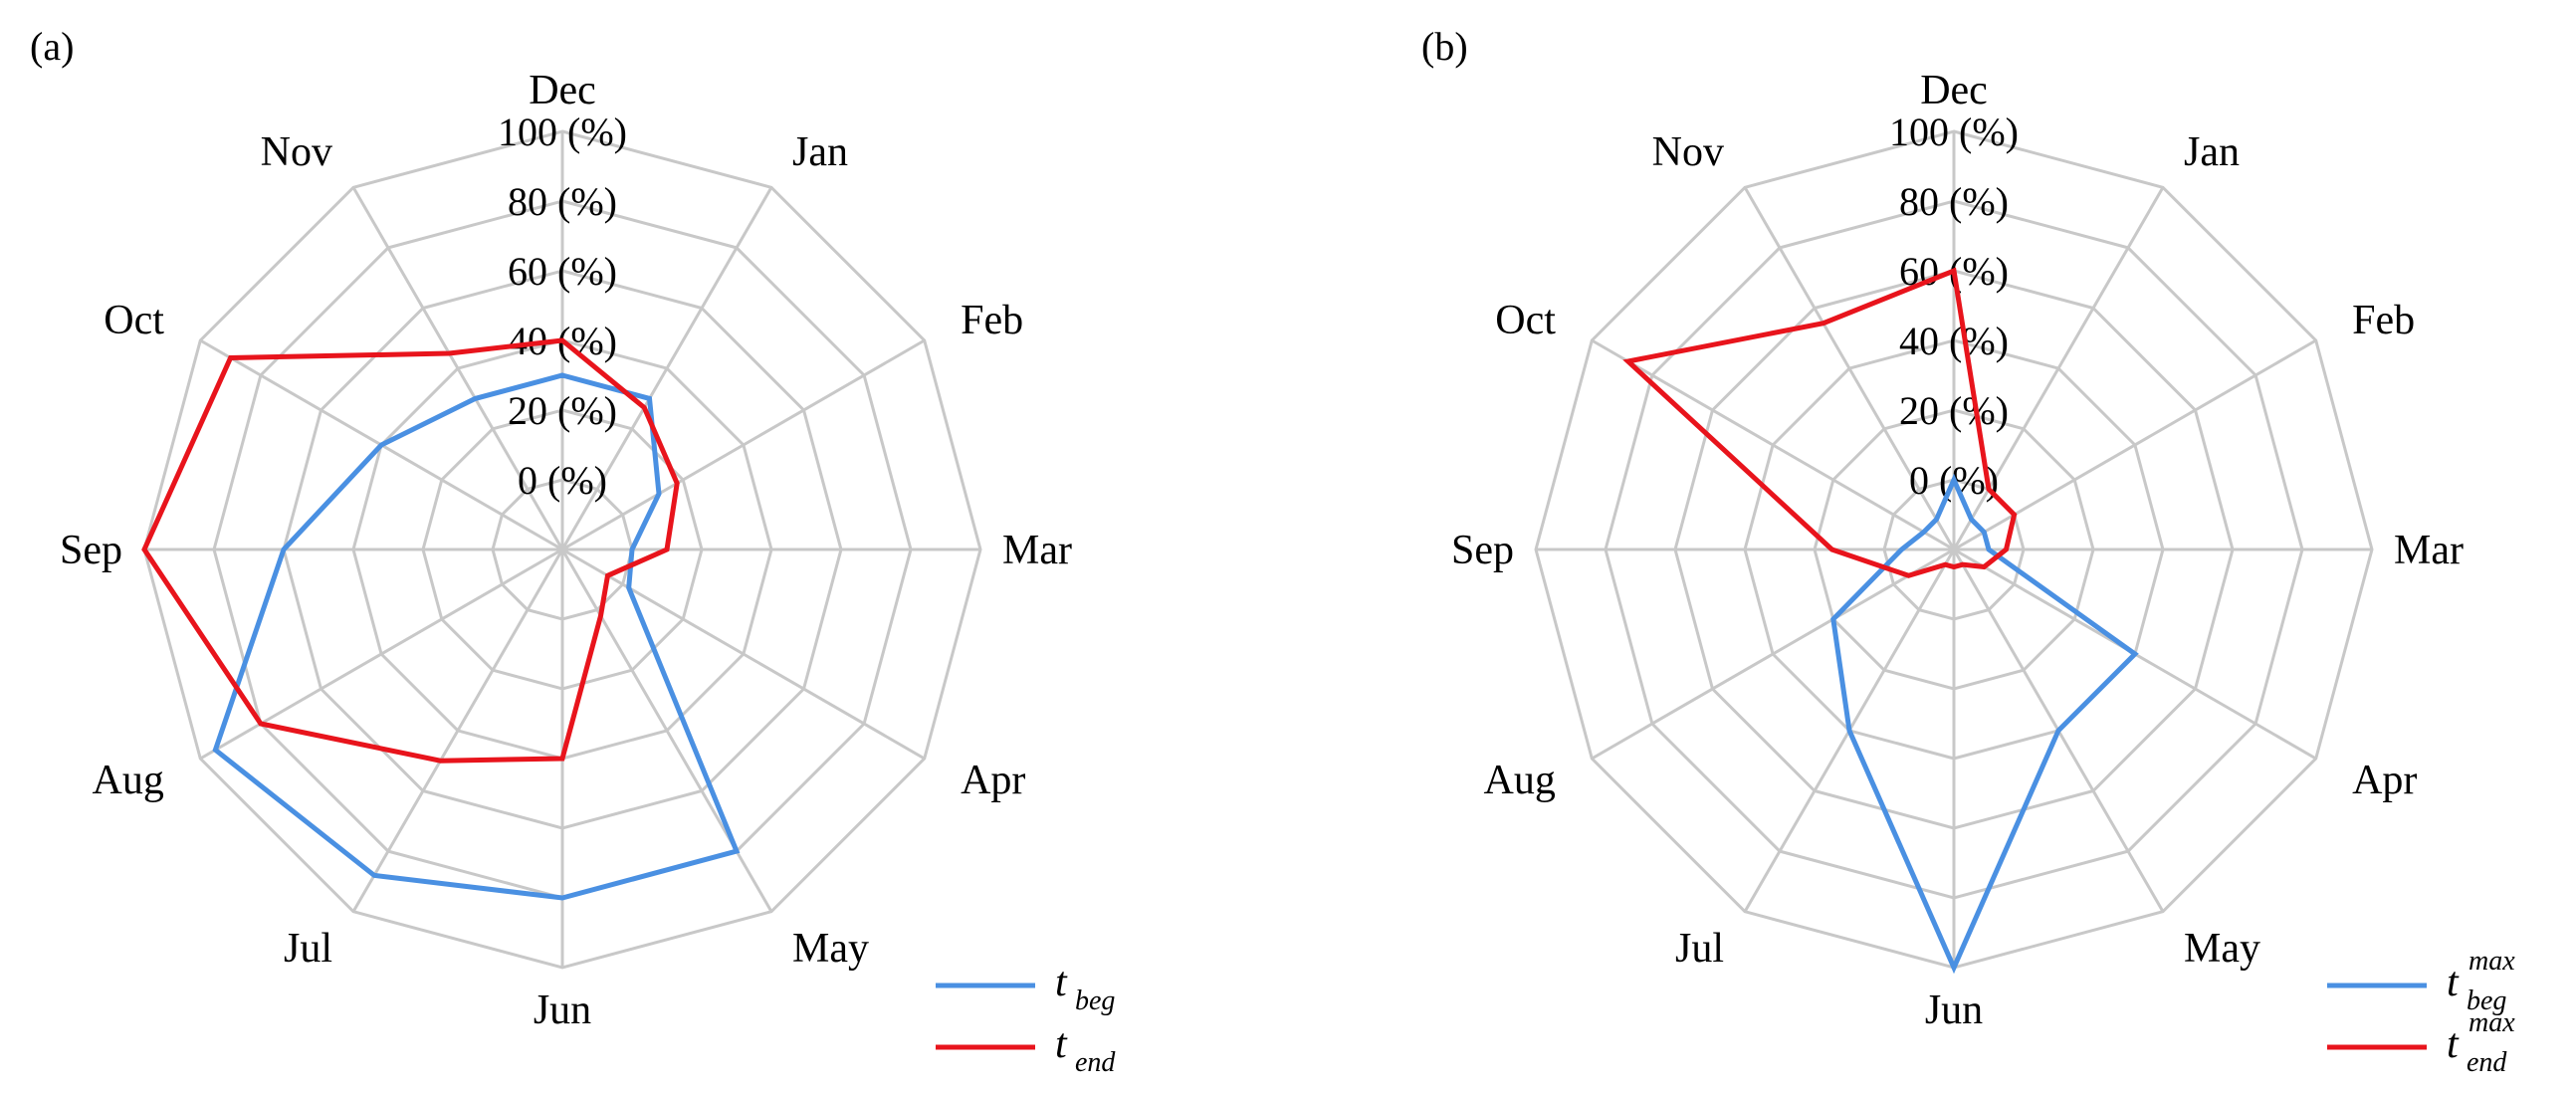 Image resolution: width=2576 pixels, height=1095 pixels. Describe the element at coordinates (562, 480) in the screenshot. I see `radial-tick-label: 0 (%)` at that location.